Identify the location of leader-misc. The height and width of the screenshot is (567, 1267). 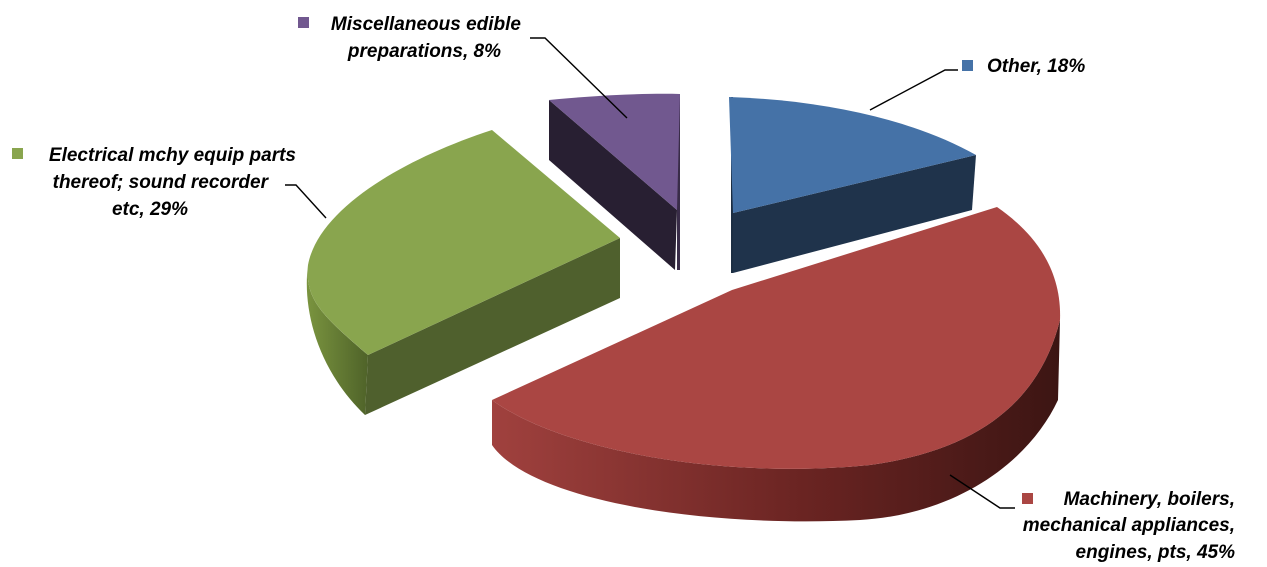
(579, 78).